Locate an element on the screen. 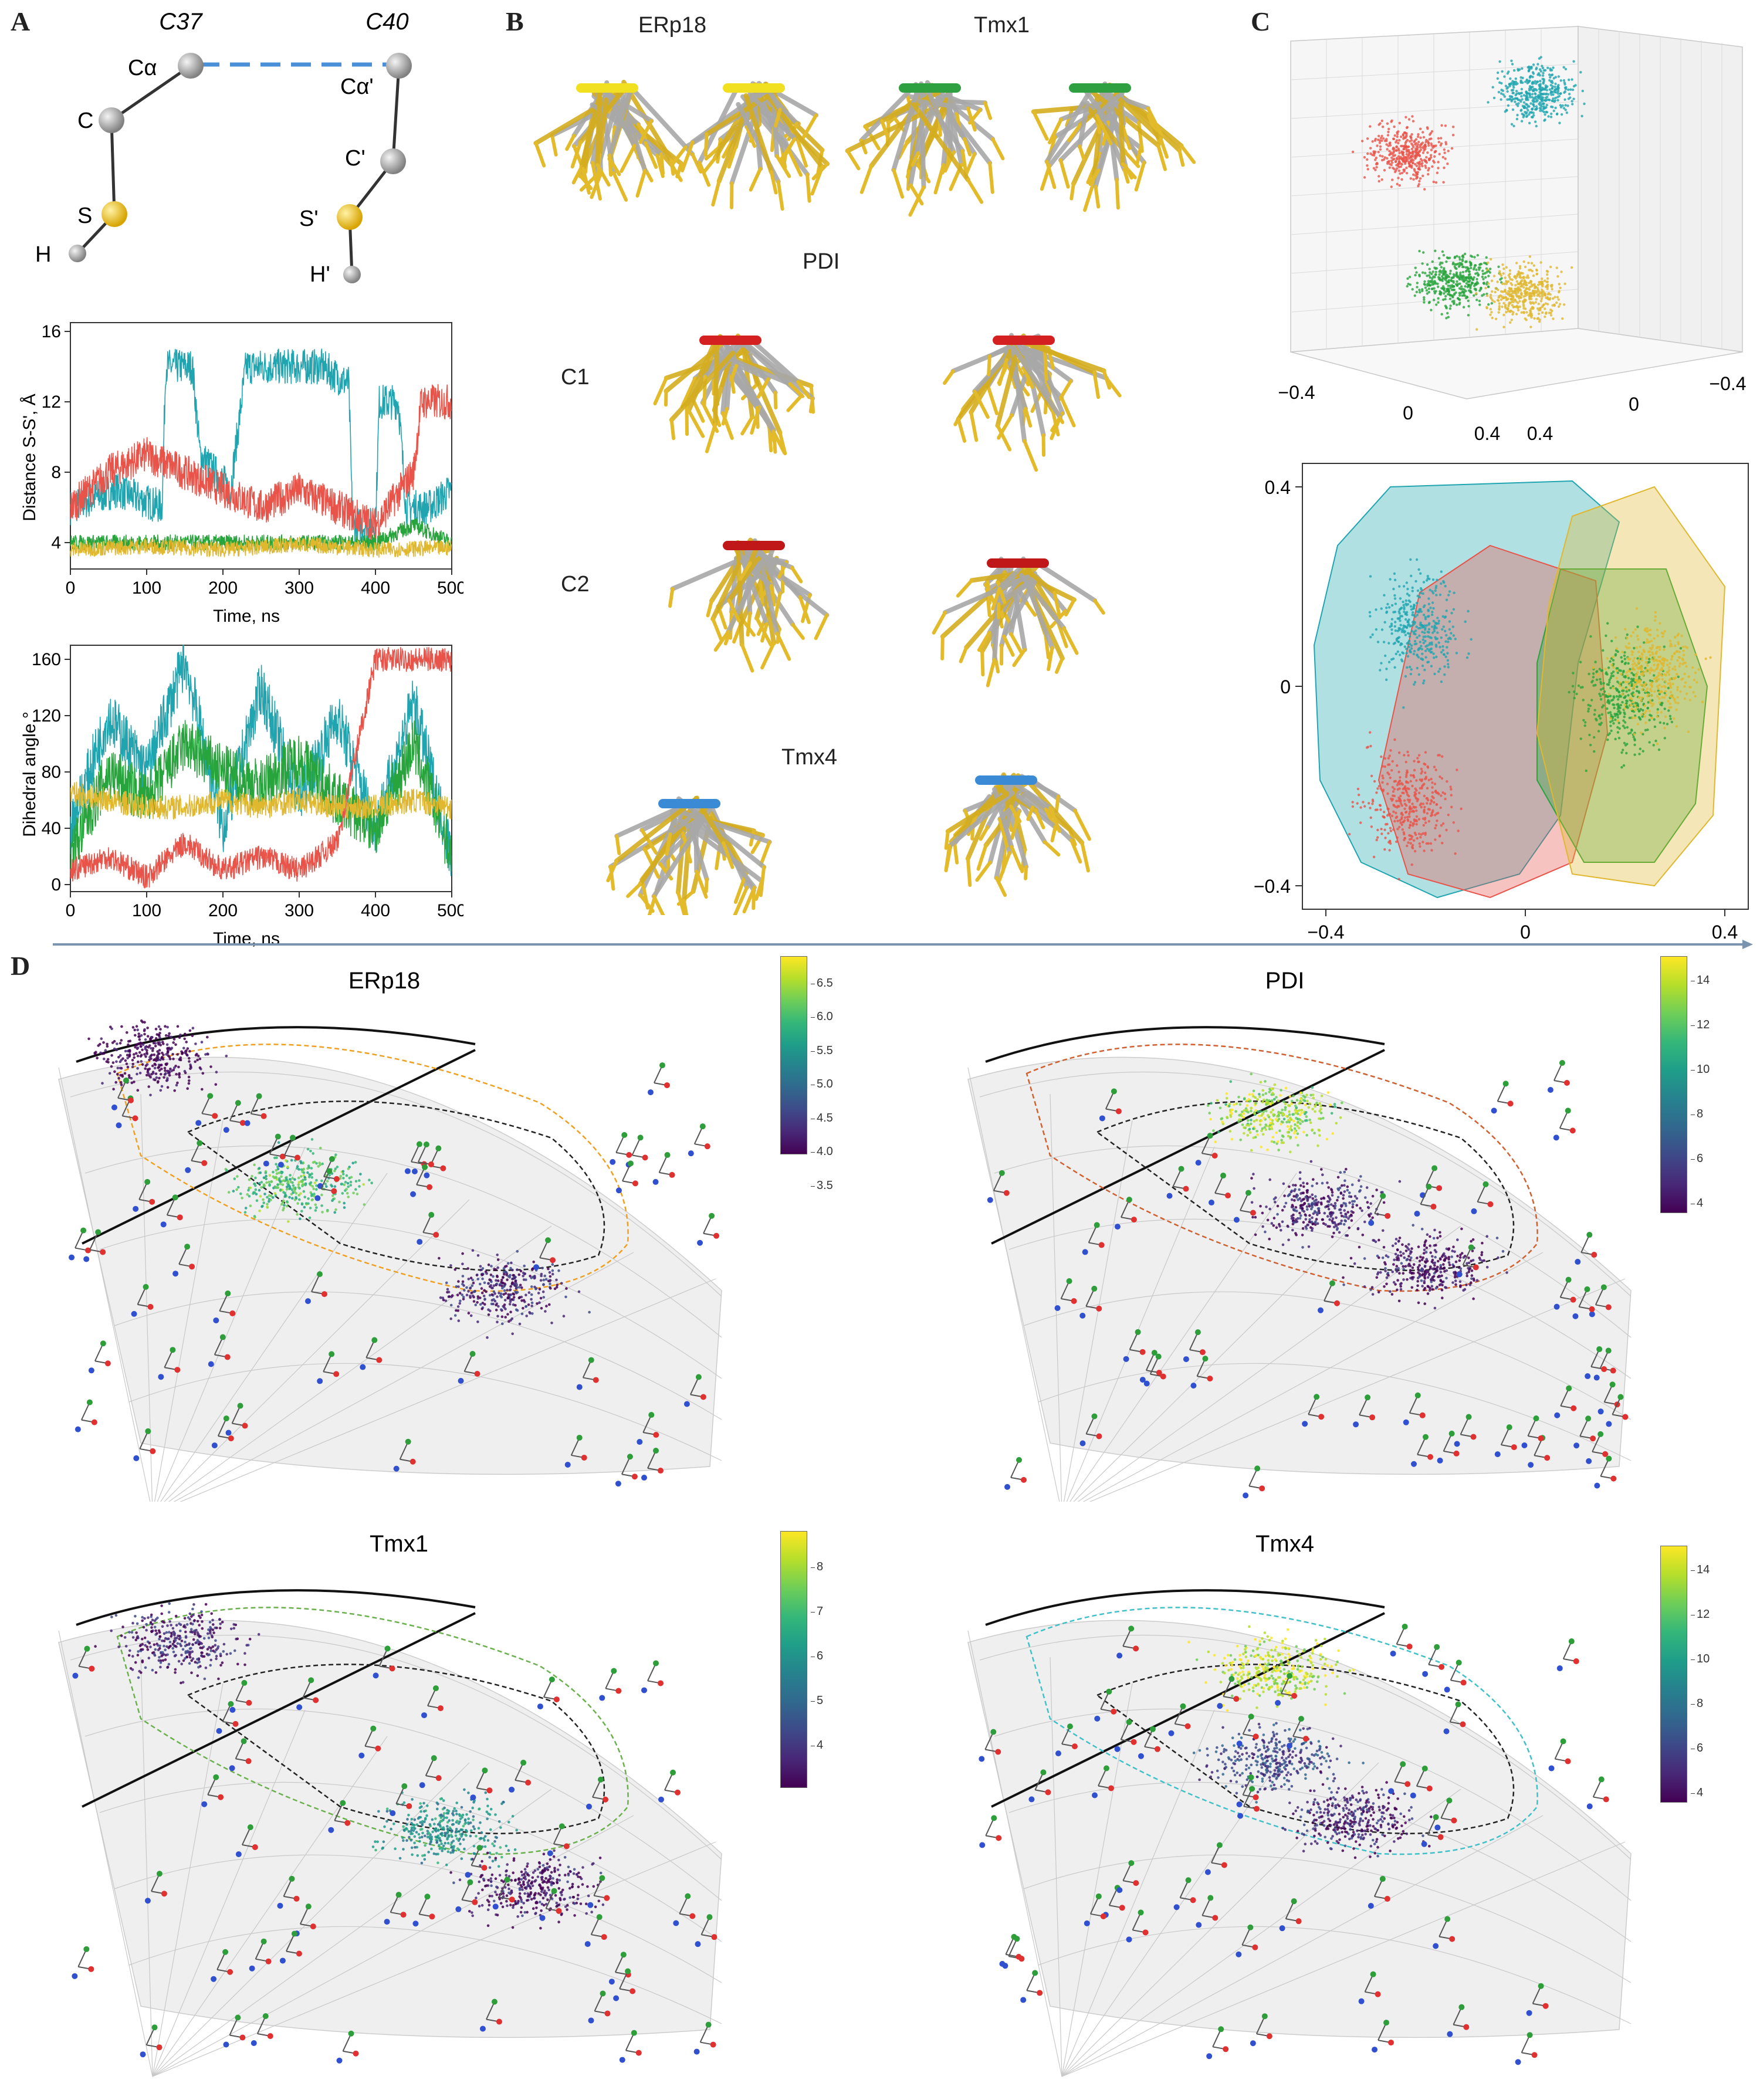 This screenshot has height=2100, width=1760. d-title-pdi: PDI is located at coordinates (1285, 981).